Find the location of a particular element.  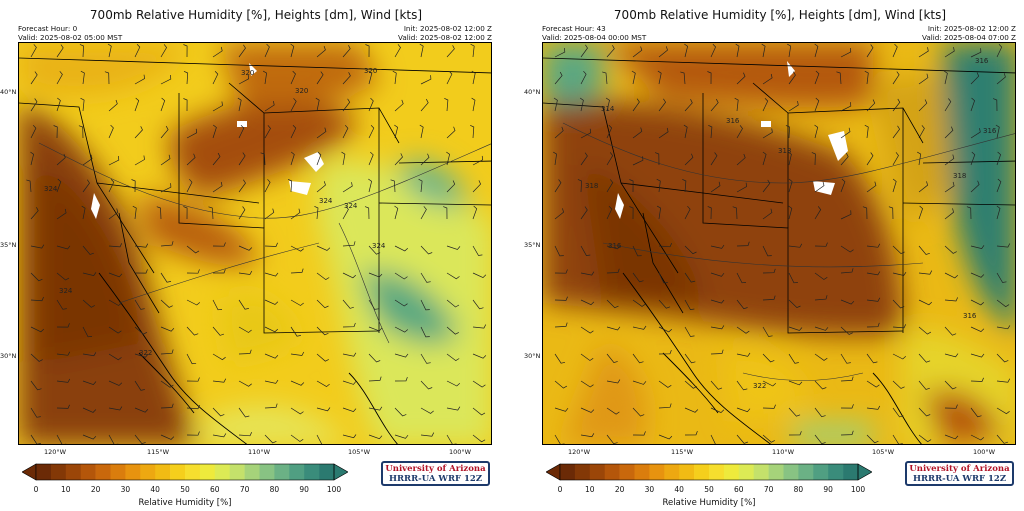

contour-label: 318 is located at coordinates (784, 151).